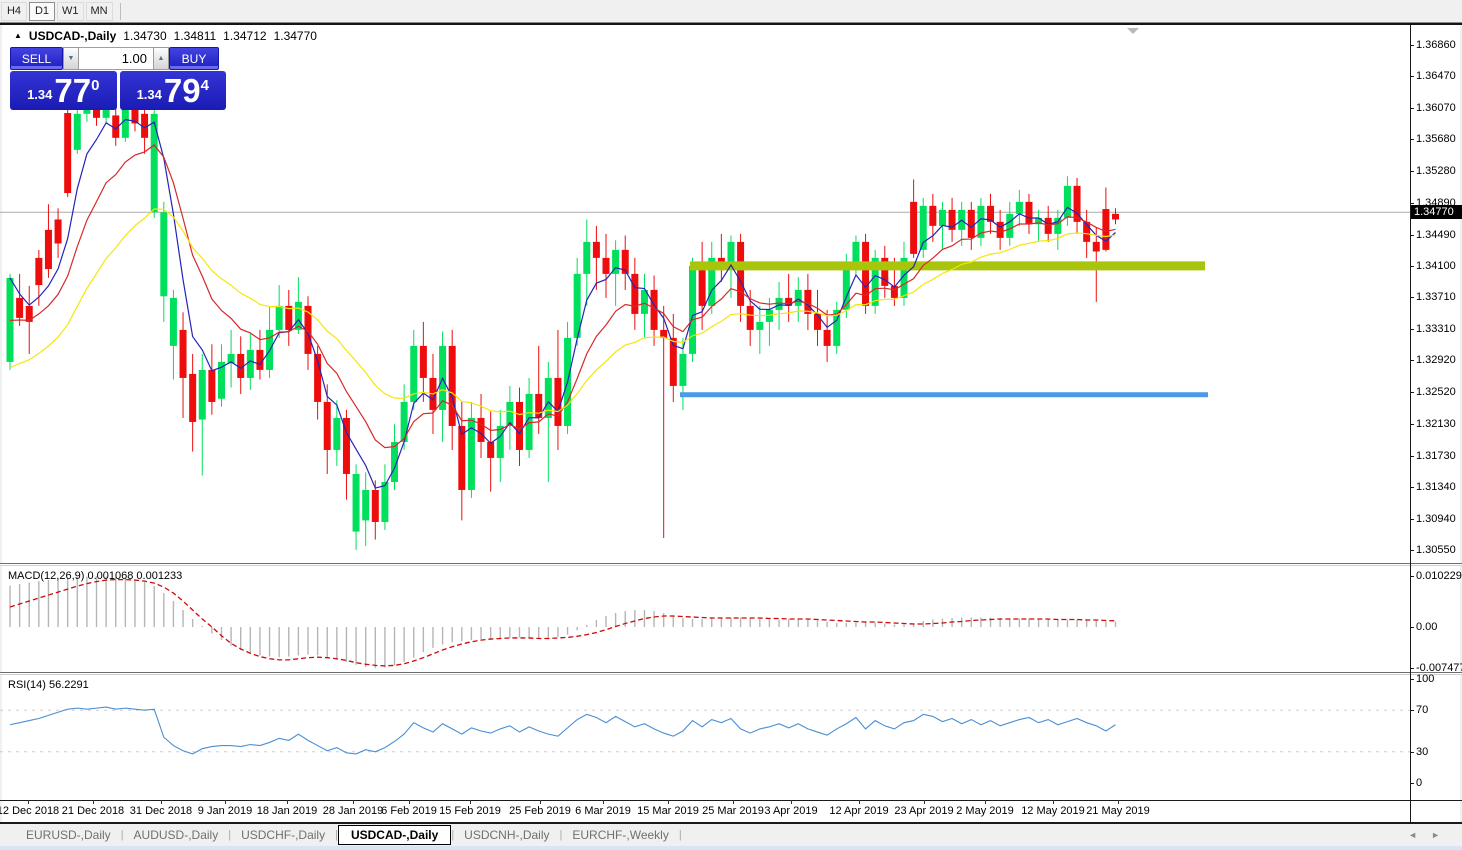  Describe the element at coordinates (1436, 212) in the screenshot. I see `current-price-tag: 1.34770` at that location.